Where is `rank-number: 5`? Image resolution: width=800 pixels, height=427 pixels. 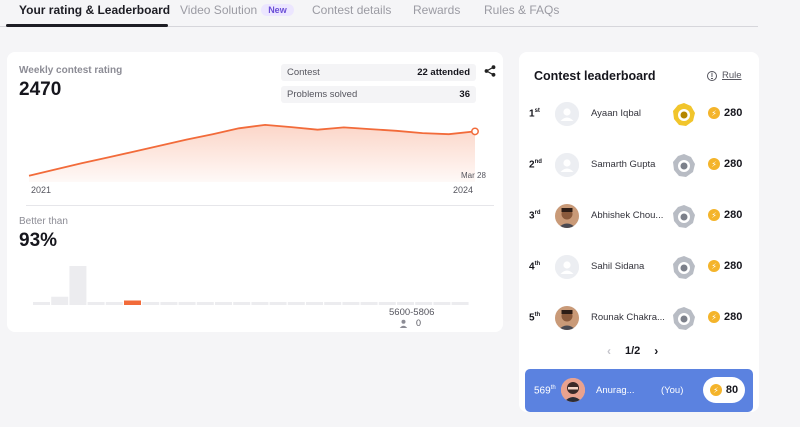
rank-number: 5 is located at coordinates (532, 318).